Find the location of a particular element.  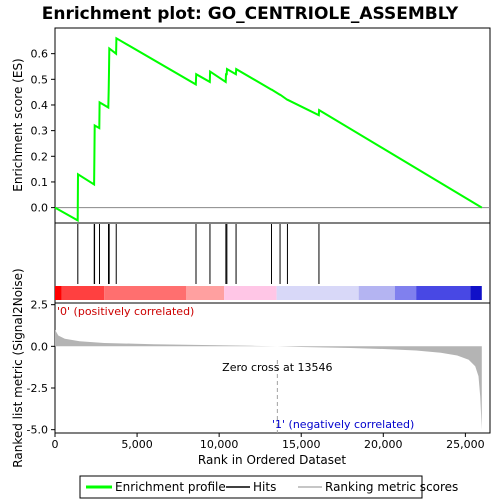

rank-y-tick-label: 2.5 is located at coordinates (40, 305).